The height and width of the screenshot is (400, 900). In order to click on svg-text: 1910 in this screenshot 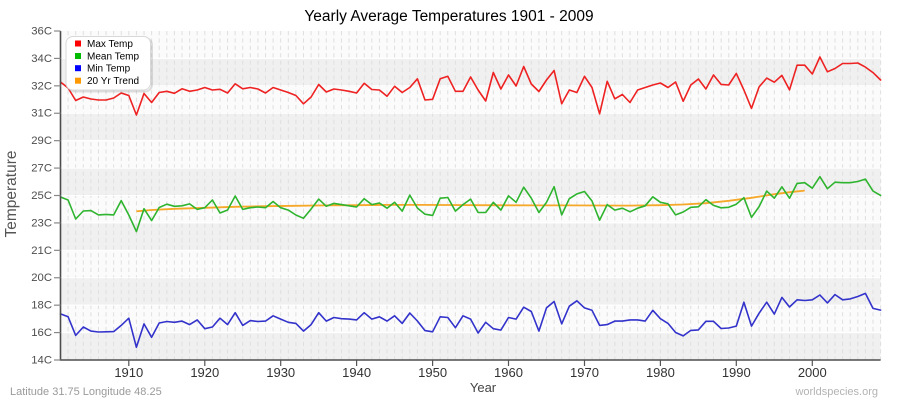, I will do `click(128, 372)`.